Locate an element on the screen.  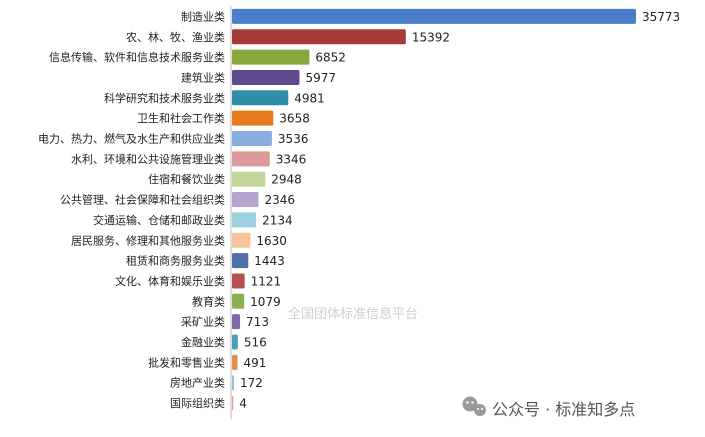
category-label: 建筑业类 is located at coordinates (203, 77).